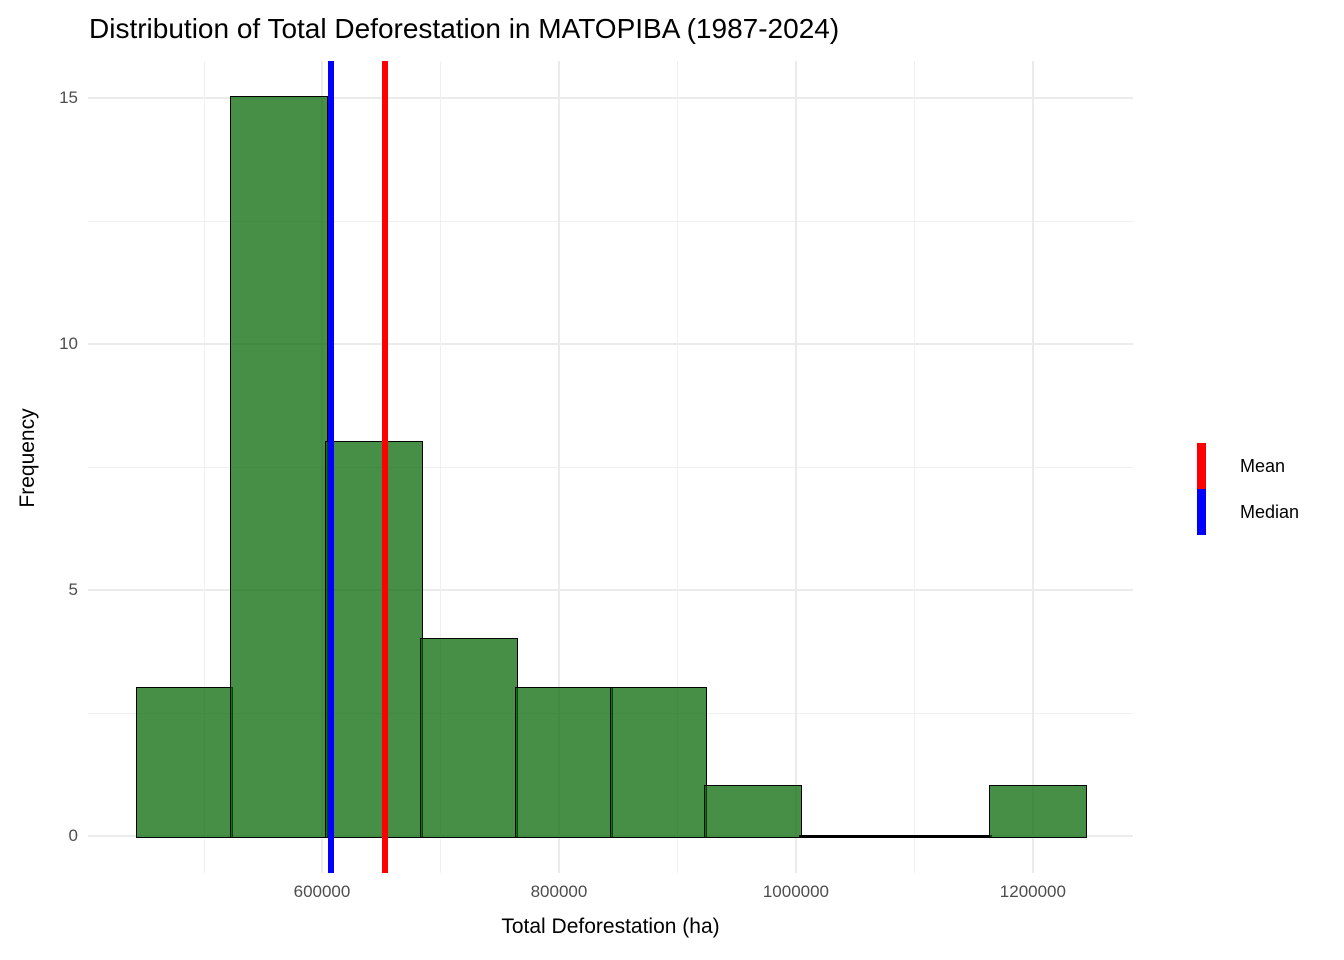 This screenshot has width=1344, height=960. I want to click on median-line, so click(330, 467).